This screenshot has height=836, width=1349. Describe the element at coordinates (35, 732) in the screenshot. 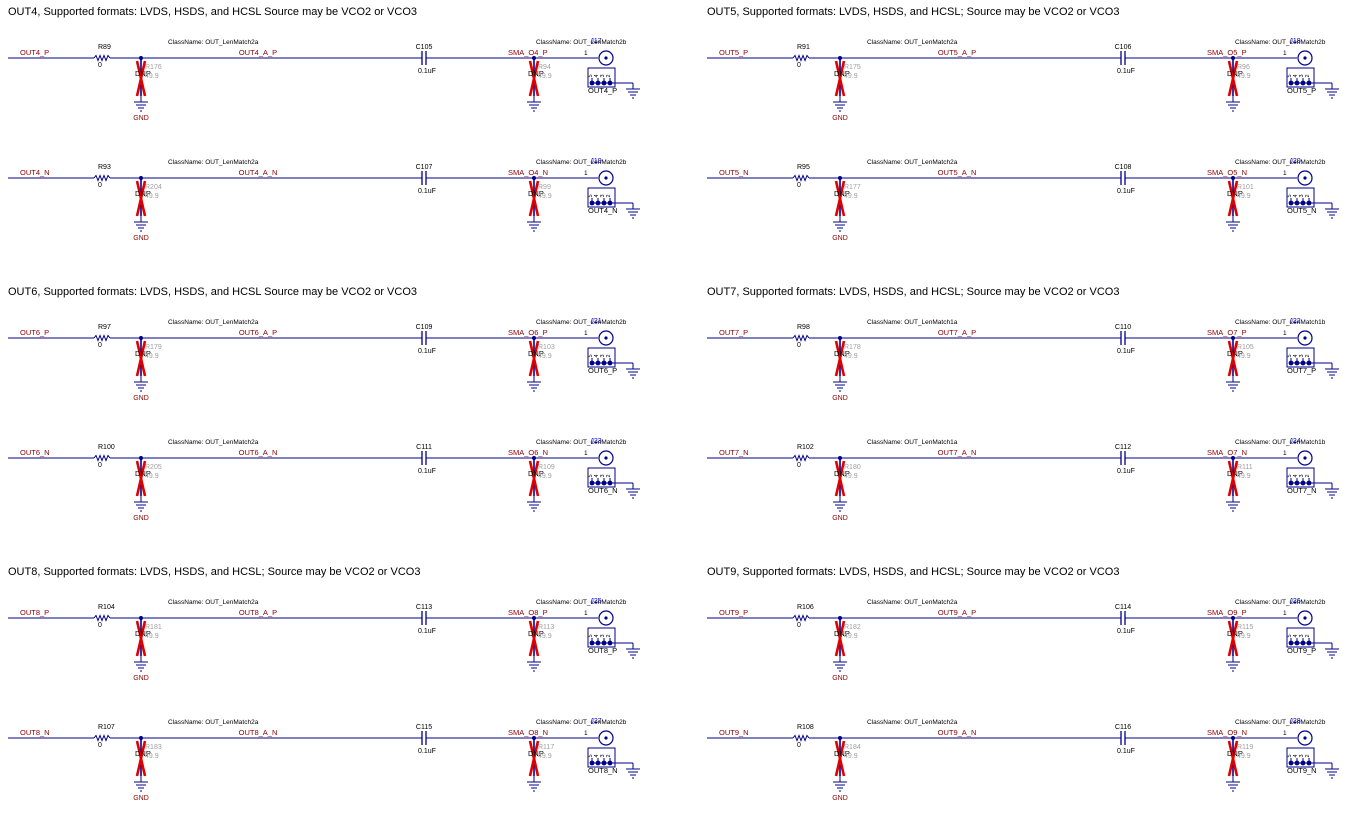

I see `net-label-in: OUT8_N` at that location.